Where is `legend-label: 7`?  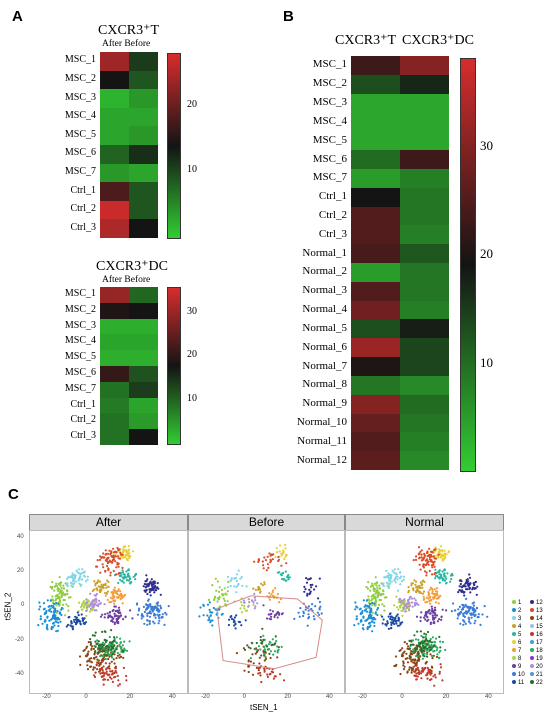
legend-label: 7 is located at coordinates (520, 651).